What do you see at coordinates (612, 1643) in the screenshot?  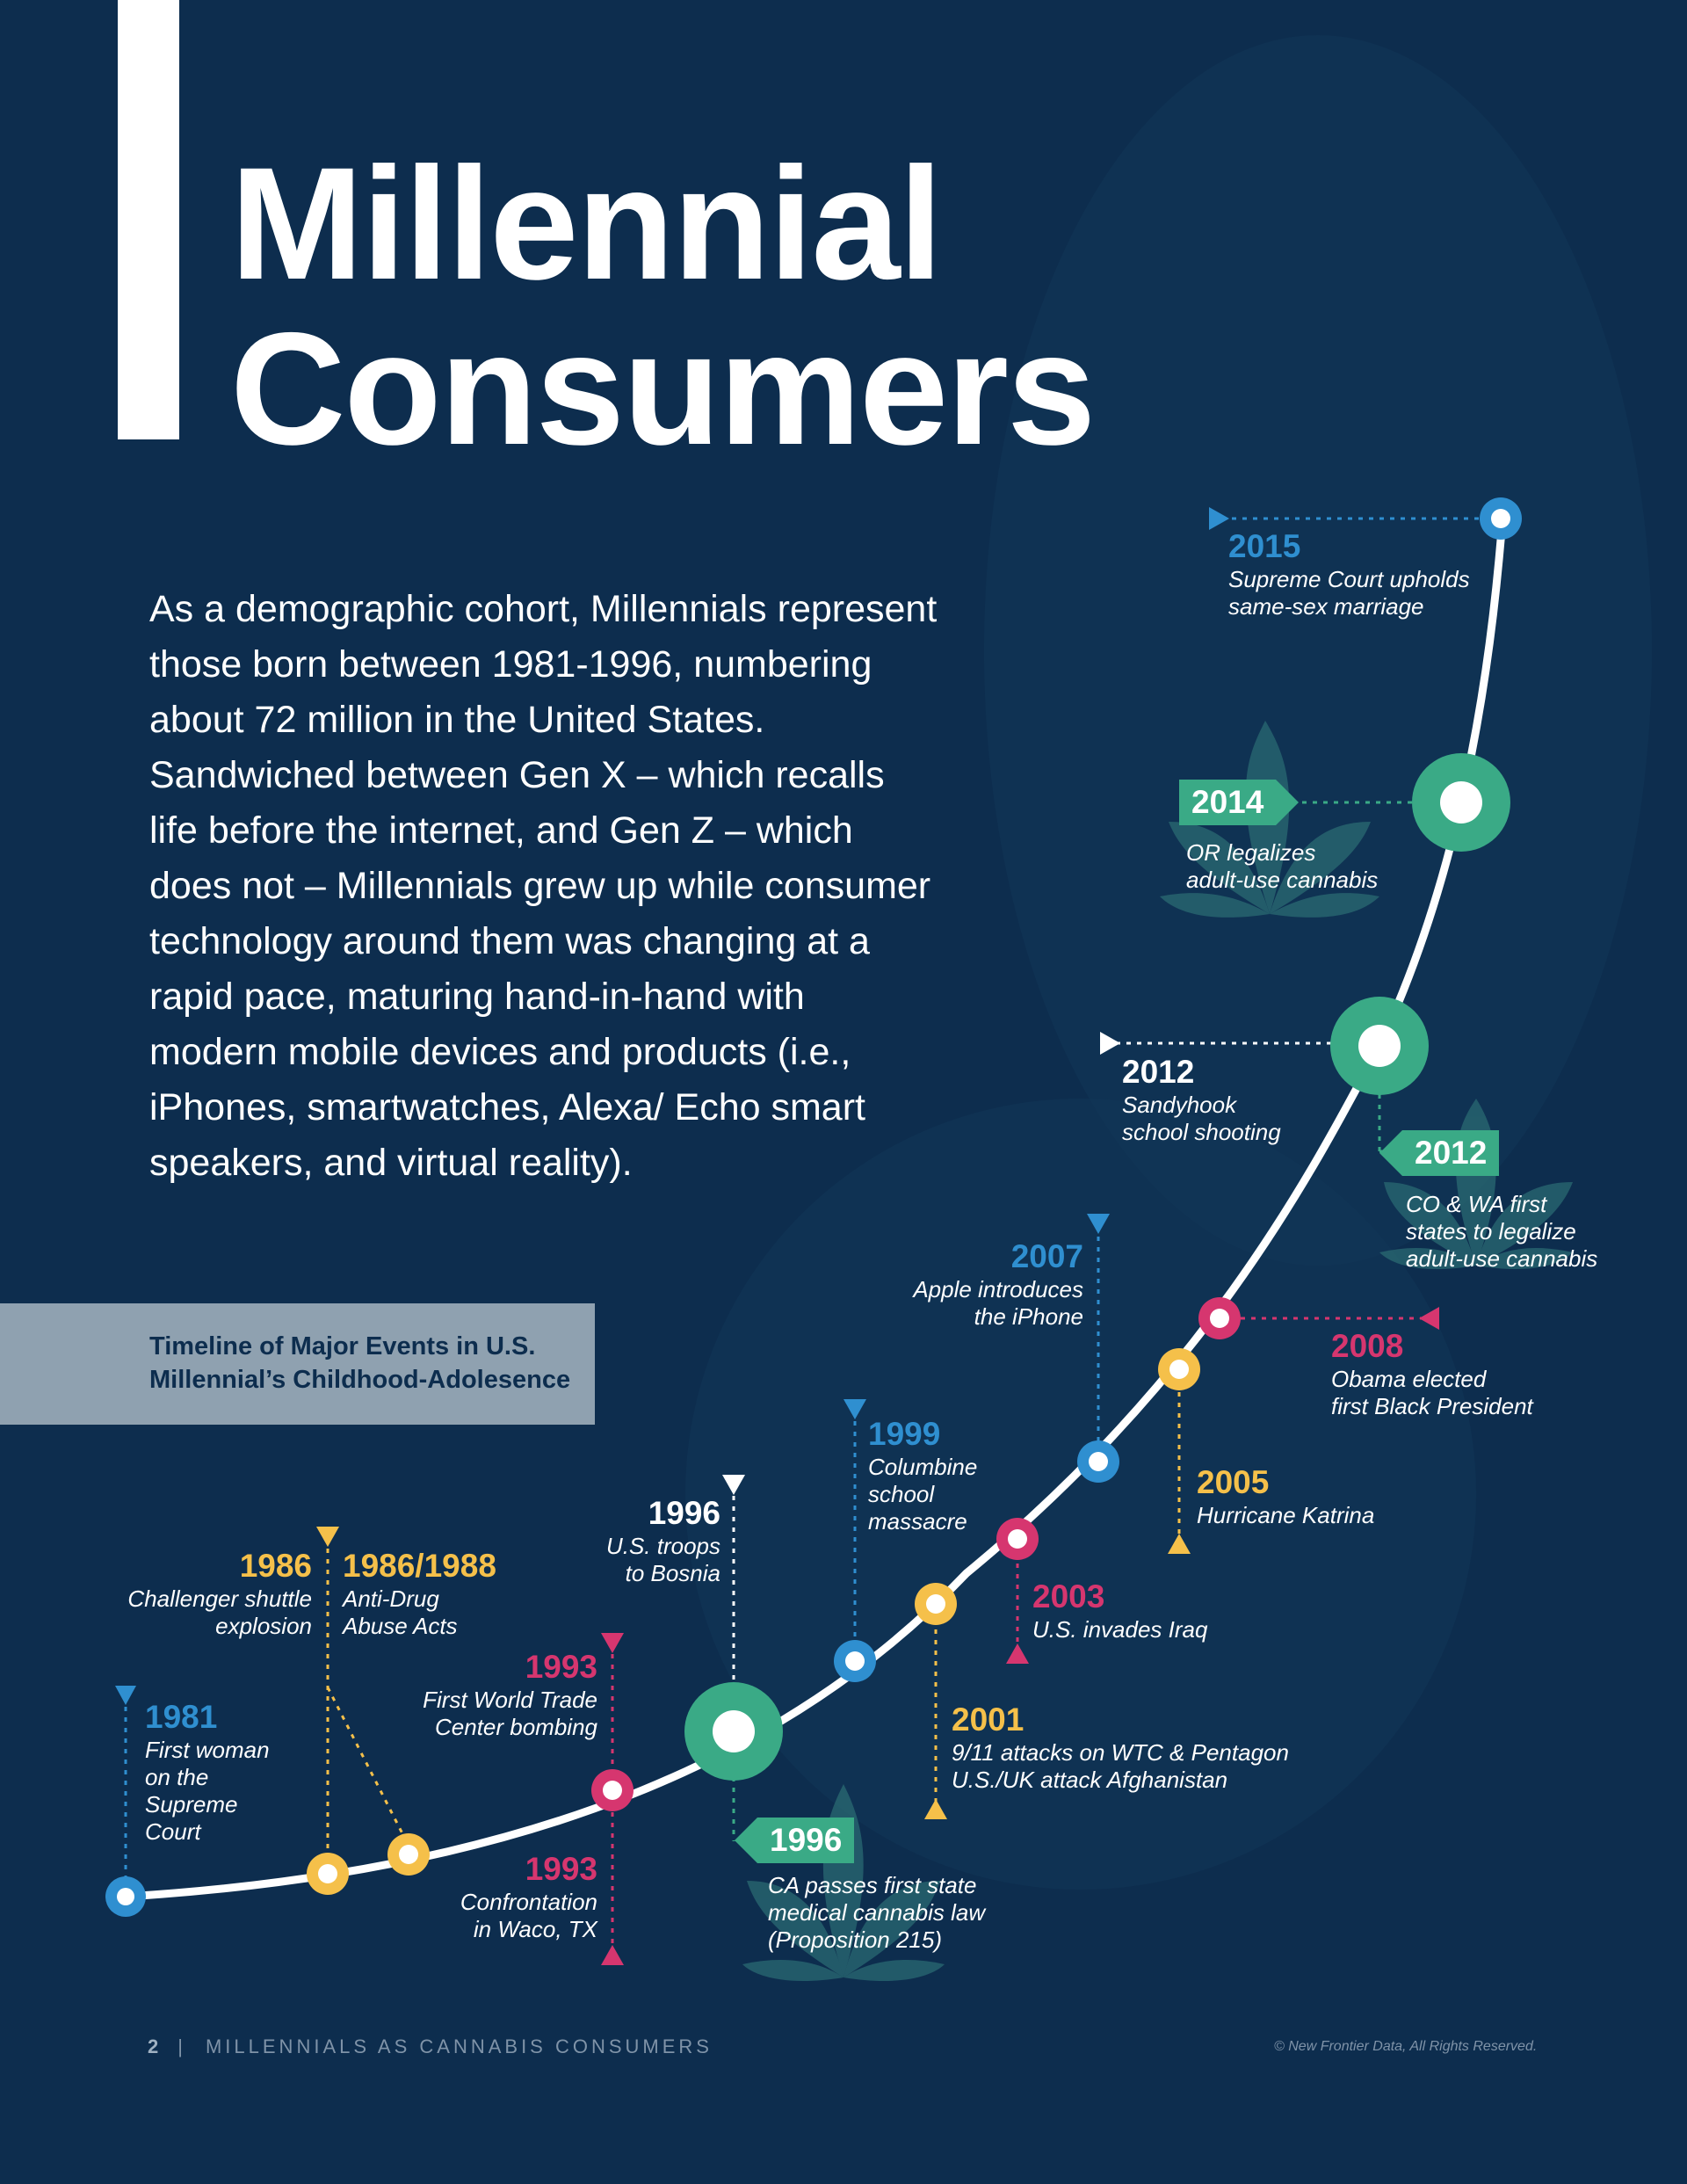 I see `marker-1993a` at bounding box center [612, 1643].